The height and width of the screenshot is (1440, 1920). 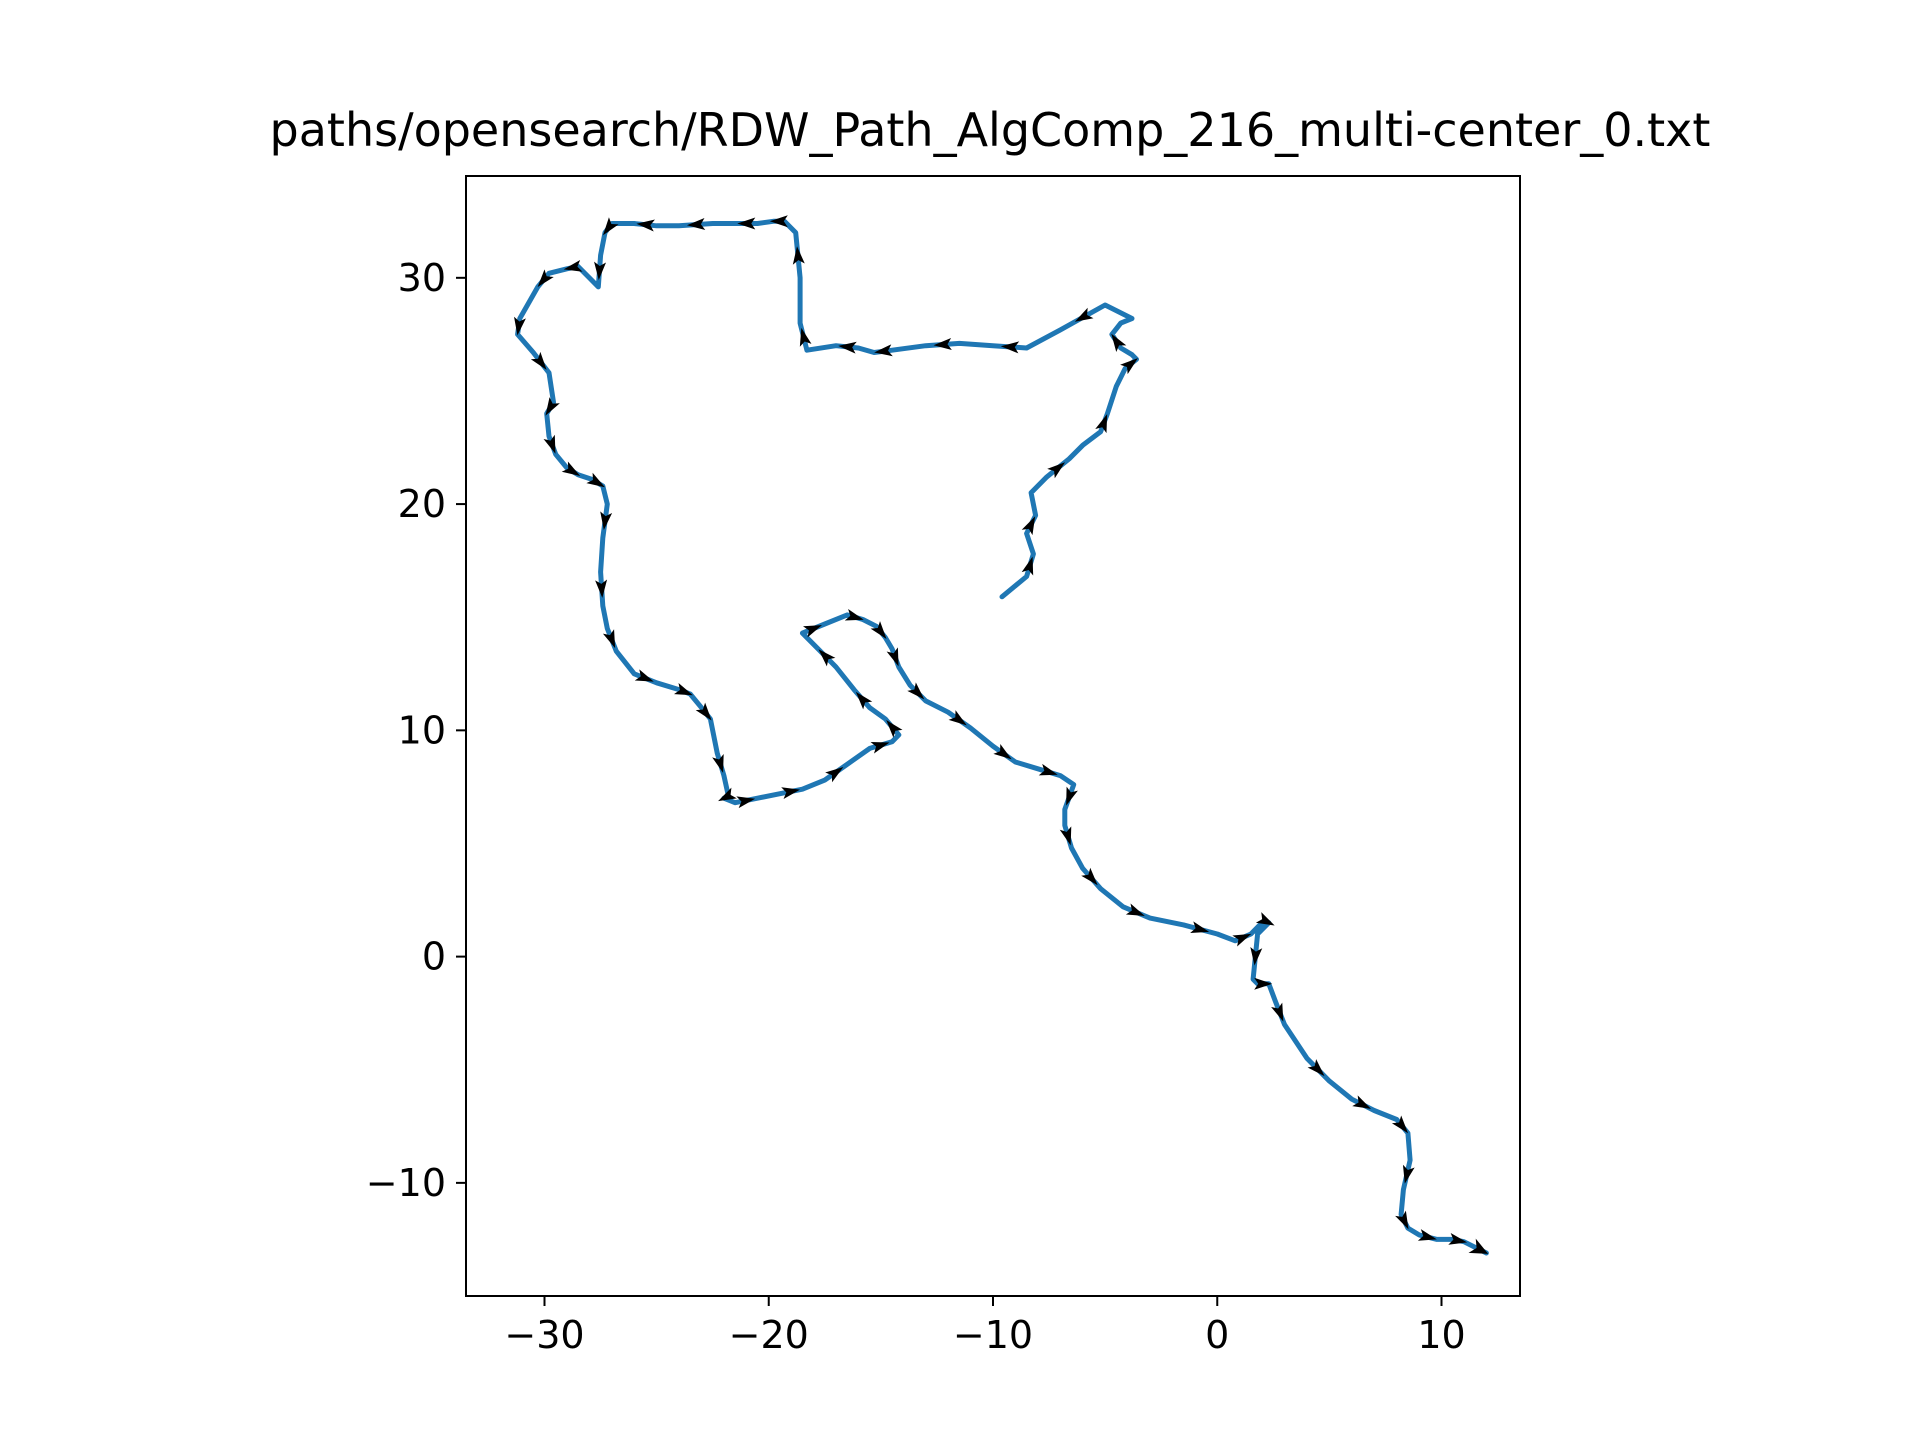 I want to click on y-tick-label: 10, so click(x=422, y=730).